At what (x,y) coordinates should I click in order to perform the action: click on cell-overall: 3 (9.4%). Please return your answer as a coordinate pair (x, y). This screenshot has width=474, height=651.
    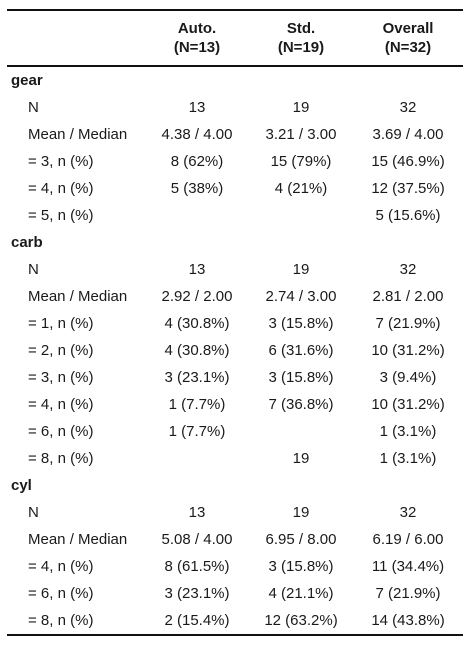
    Looking at the image, I should click on (408, 377).